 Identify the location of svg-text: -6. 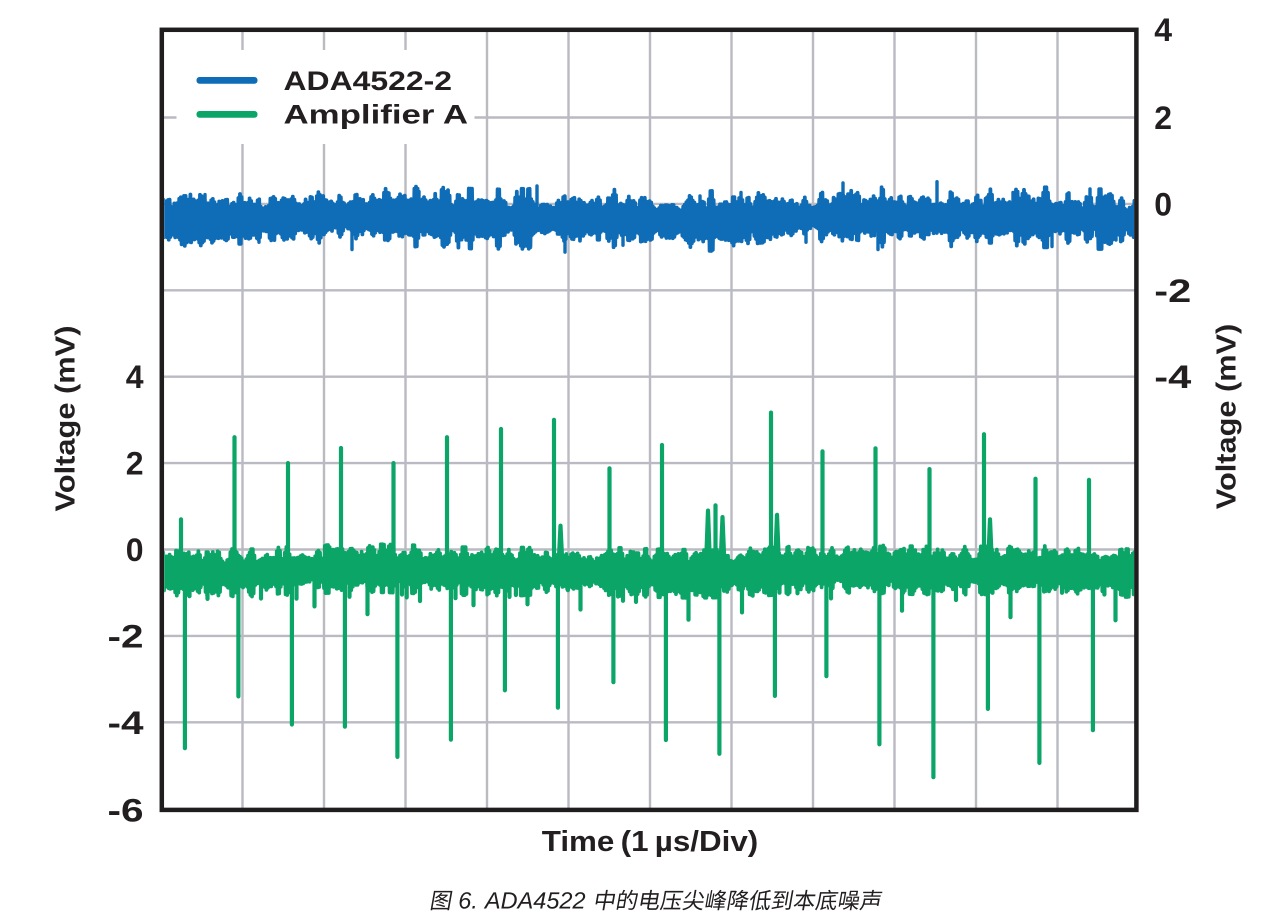
(126, 810).